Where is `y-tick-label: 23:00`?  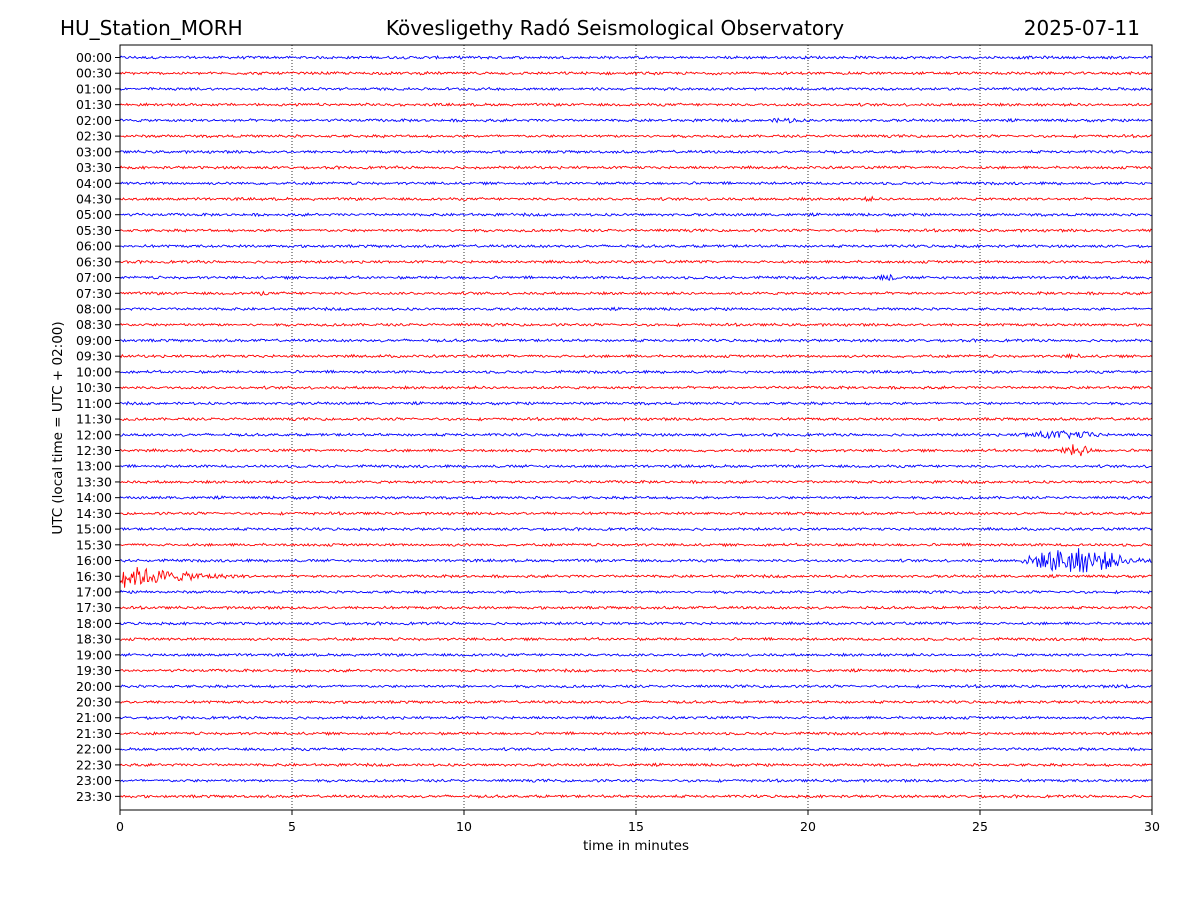 y-tick-label: 23:00 is located at coordinates (94, 780).